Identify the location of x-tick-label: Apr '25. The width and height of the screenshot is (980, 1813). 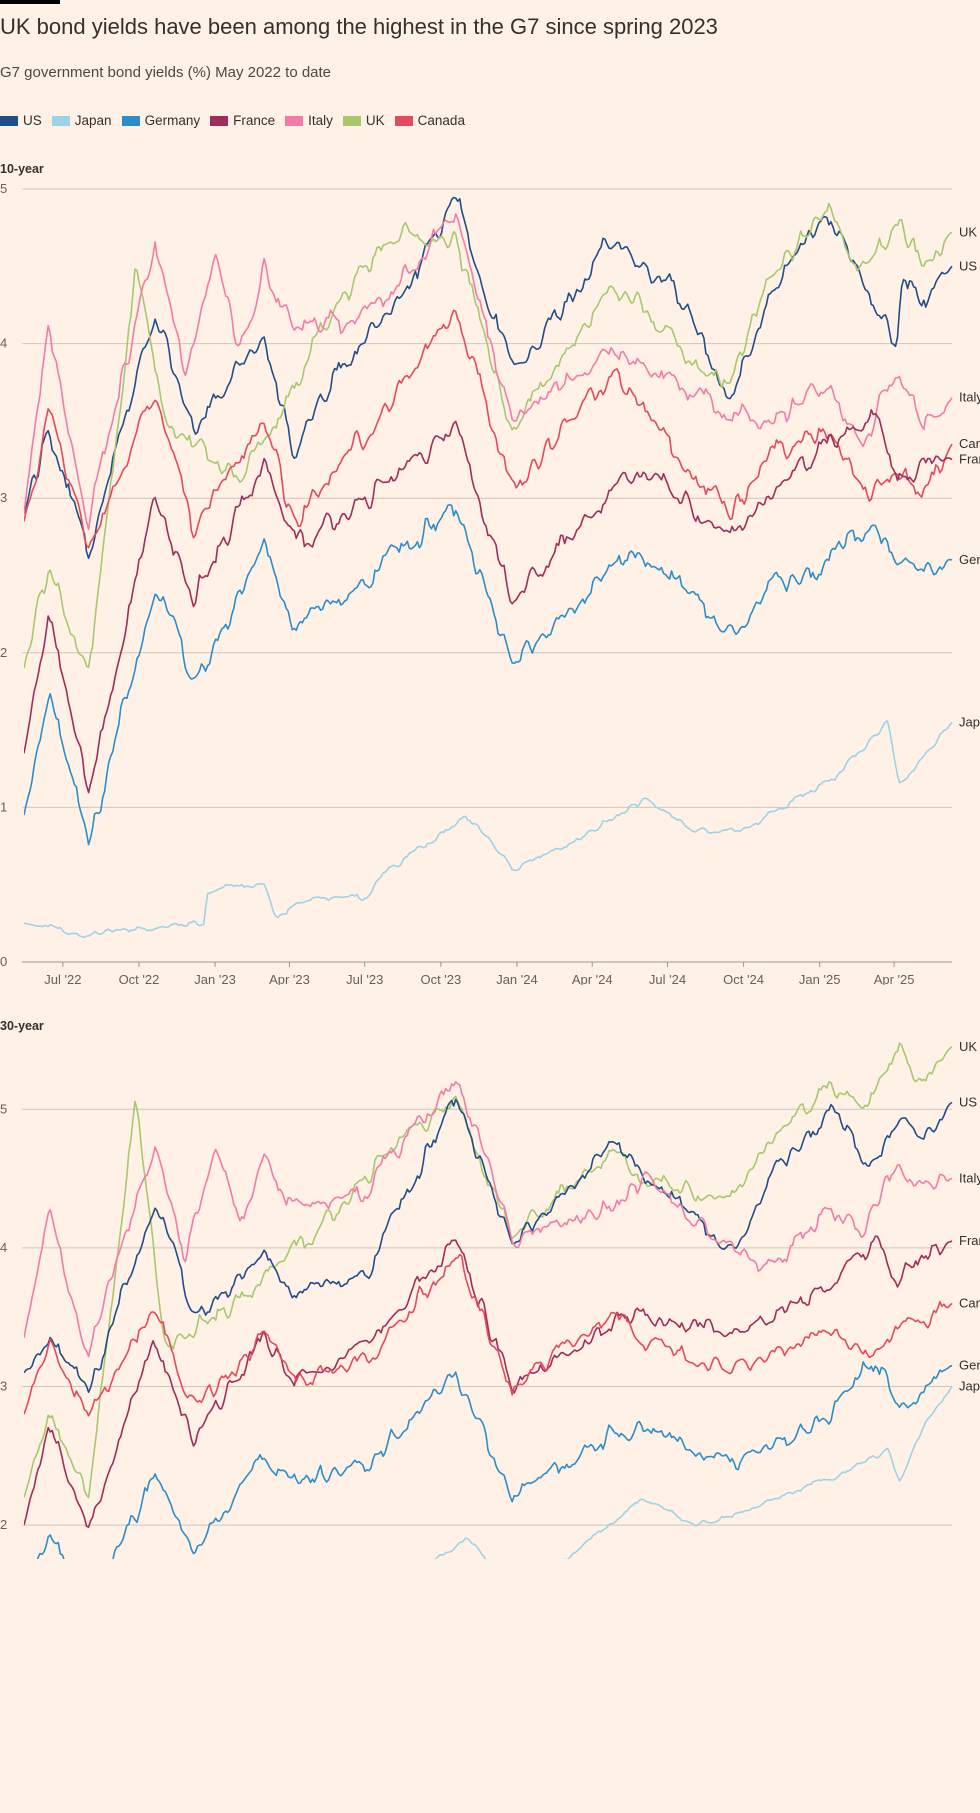
(894, 978).